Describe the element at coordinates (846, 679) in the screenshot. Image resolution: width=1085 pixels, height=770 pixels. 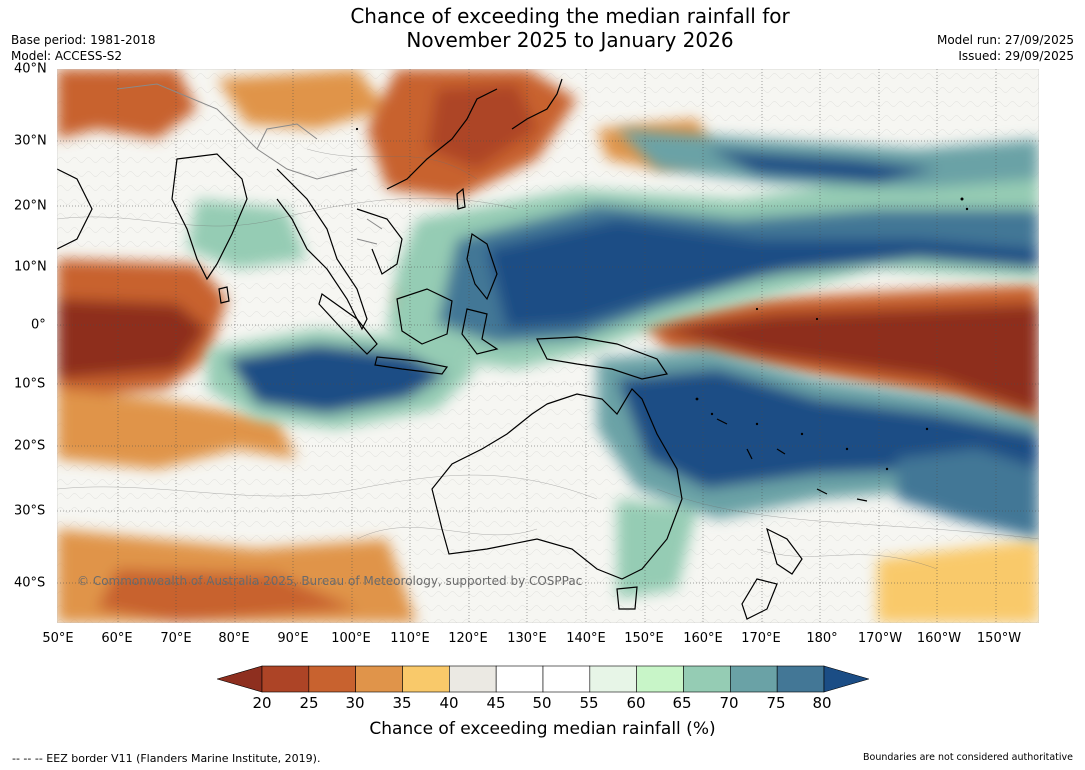
I see `colorbar-high-arrow` at that location.